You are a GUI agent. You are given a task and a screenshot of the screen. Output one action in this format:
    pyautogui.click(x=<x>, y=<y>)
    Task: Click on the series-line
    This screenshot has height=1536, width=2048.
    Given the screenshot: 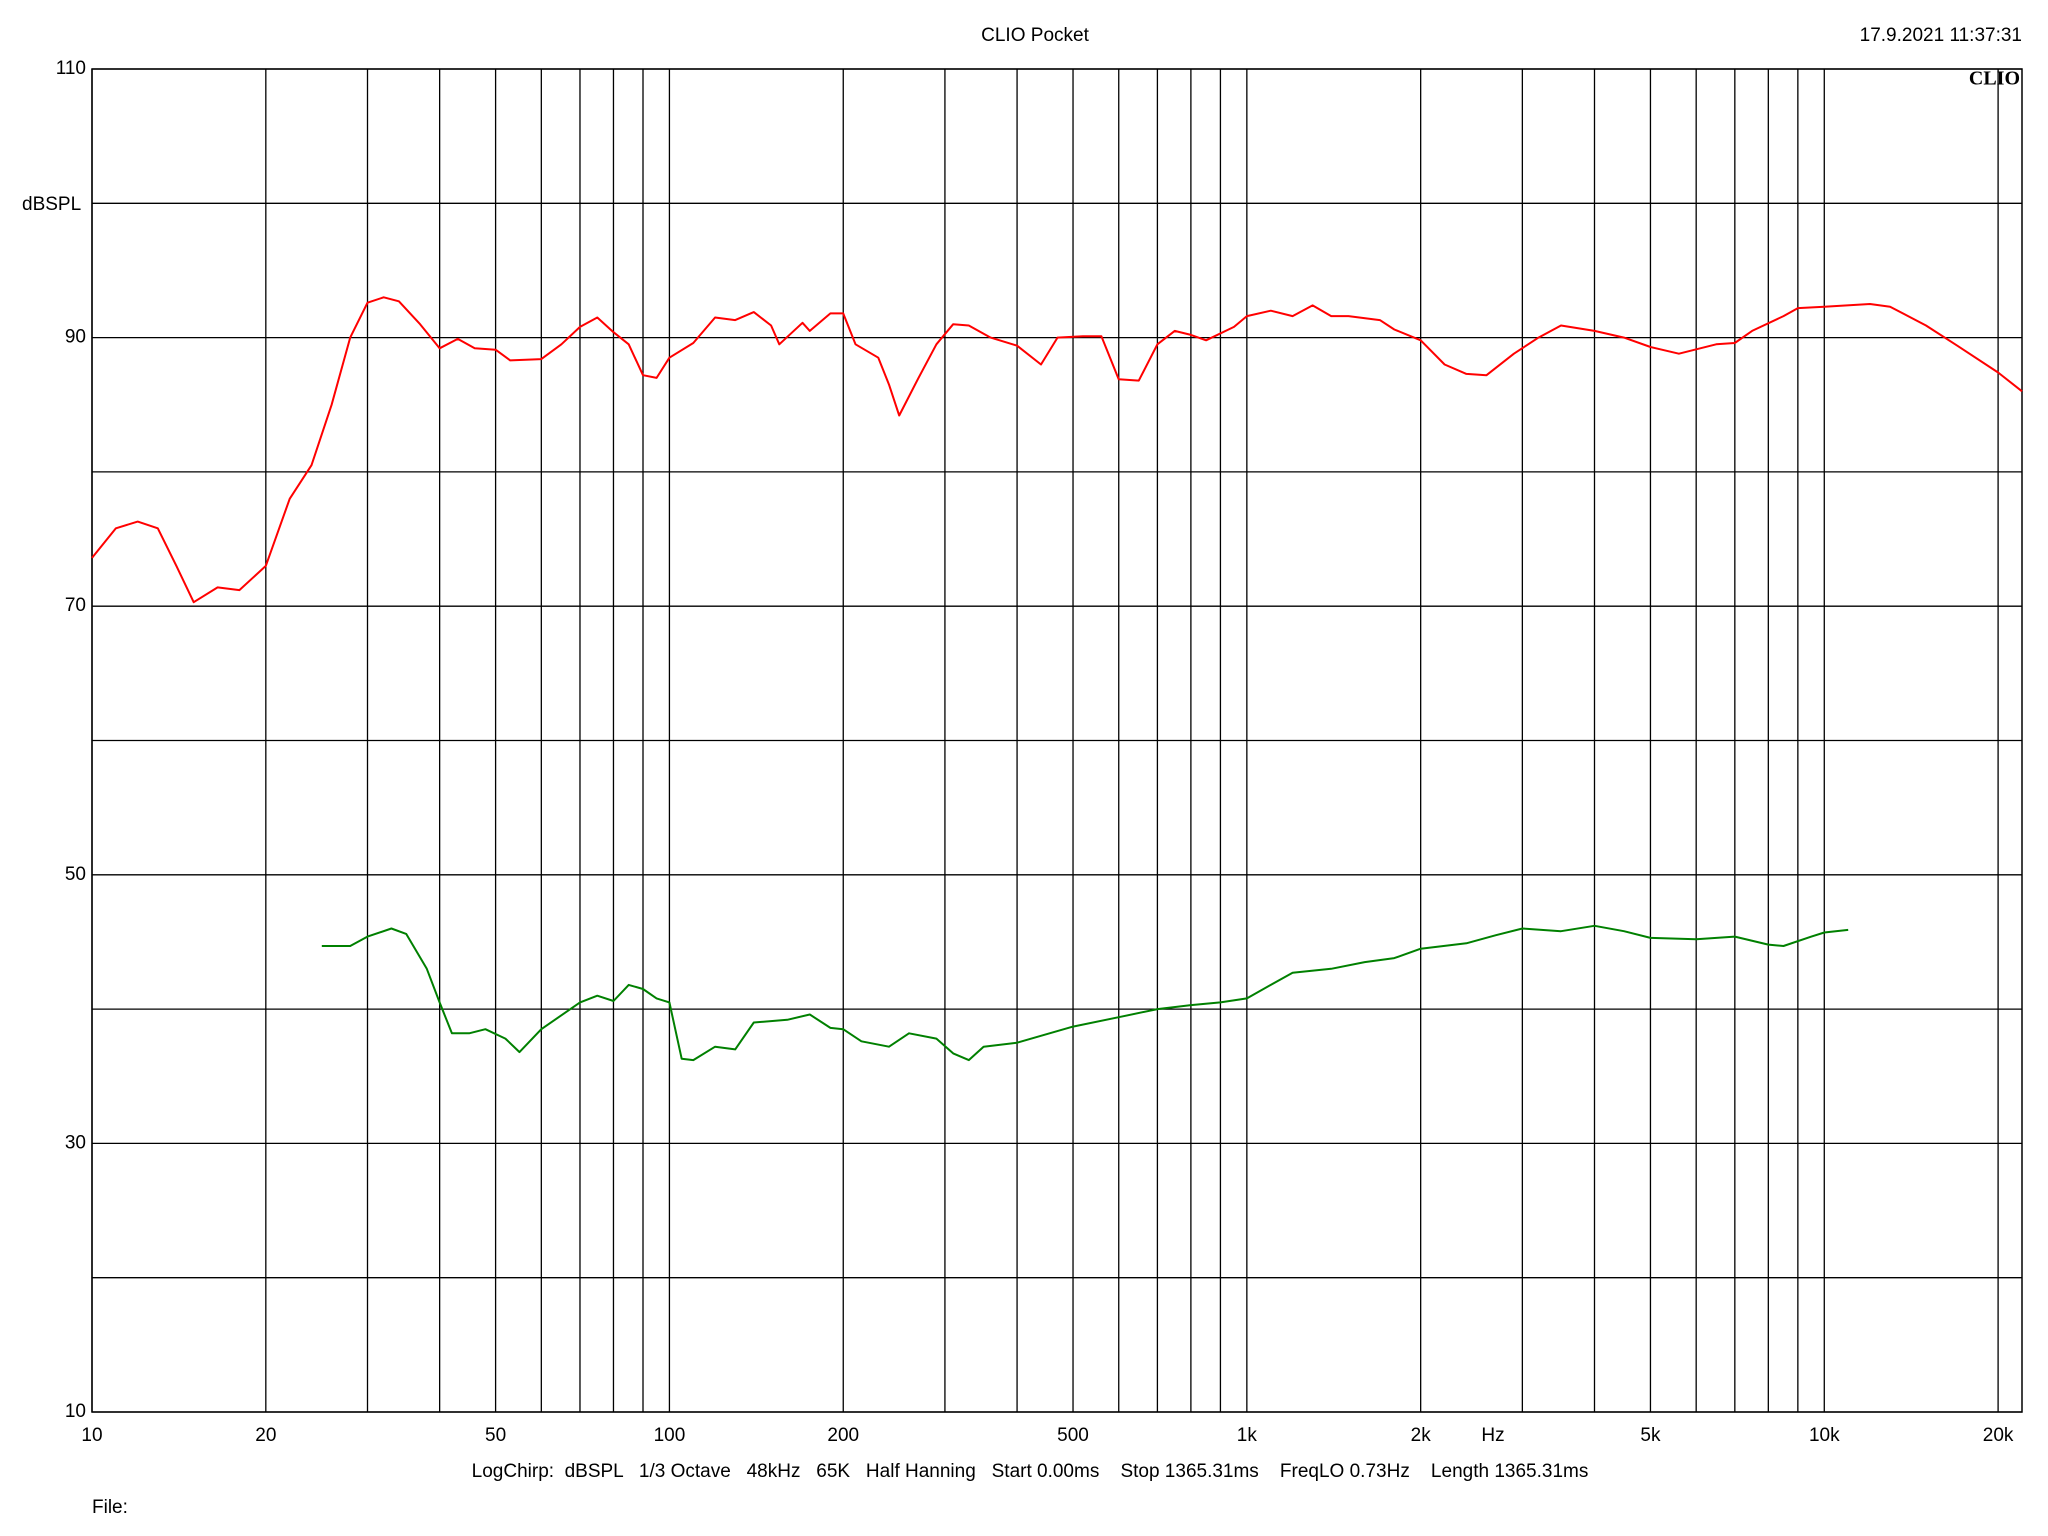 What is the action you would take?
    pyautogui.click(x=1085, y=993)
    